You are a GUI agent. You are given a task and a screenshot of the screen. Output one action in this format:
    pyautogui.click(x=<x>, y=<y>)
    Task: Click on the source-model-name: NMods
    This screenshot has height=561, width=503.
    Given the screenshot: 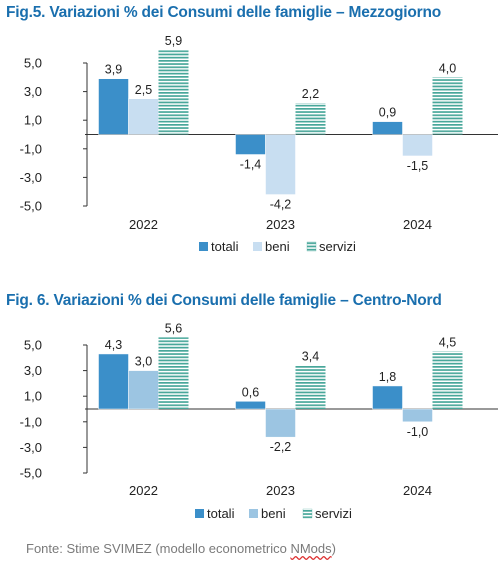 What is the action you would take?
    pyautogui.click(x=311, y=548)
    